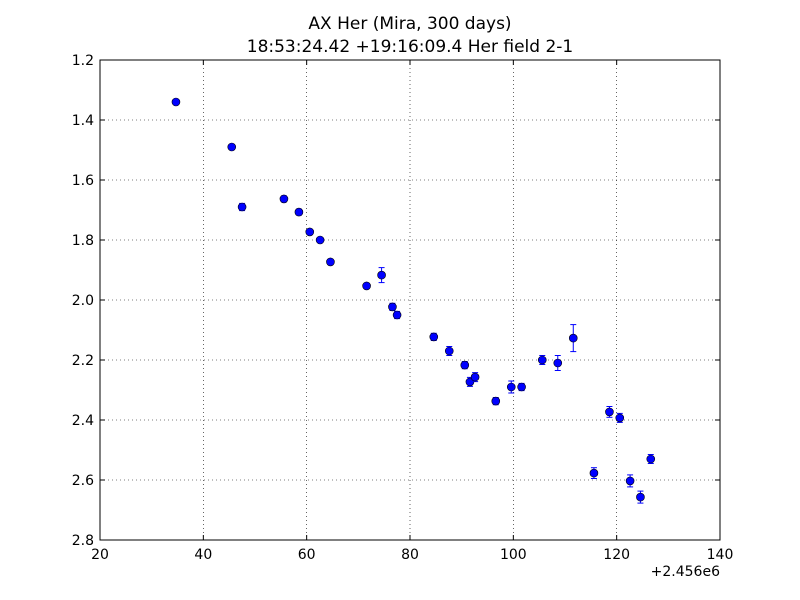 This screenshot has height=600, width=800. What do you see at coordinates (513, 555) in the screenshot?
I see `x-tick-label: 100` at bounding box center [513, 555].